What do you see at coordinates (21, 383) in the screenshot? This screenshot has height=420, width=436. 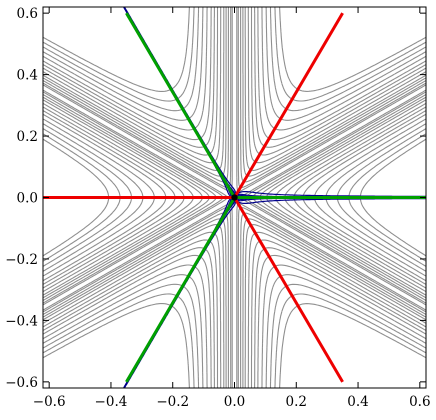 I see `y-tick-label: −0.6` at bounding box center [21, 383].